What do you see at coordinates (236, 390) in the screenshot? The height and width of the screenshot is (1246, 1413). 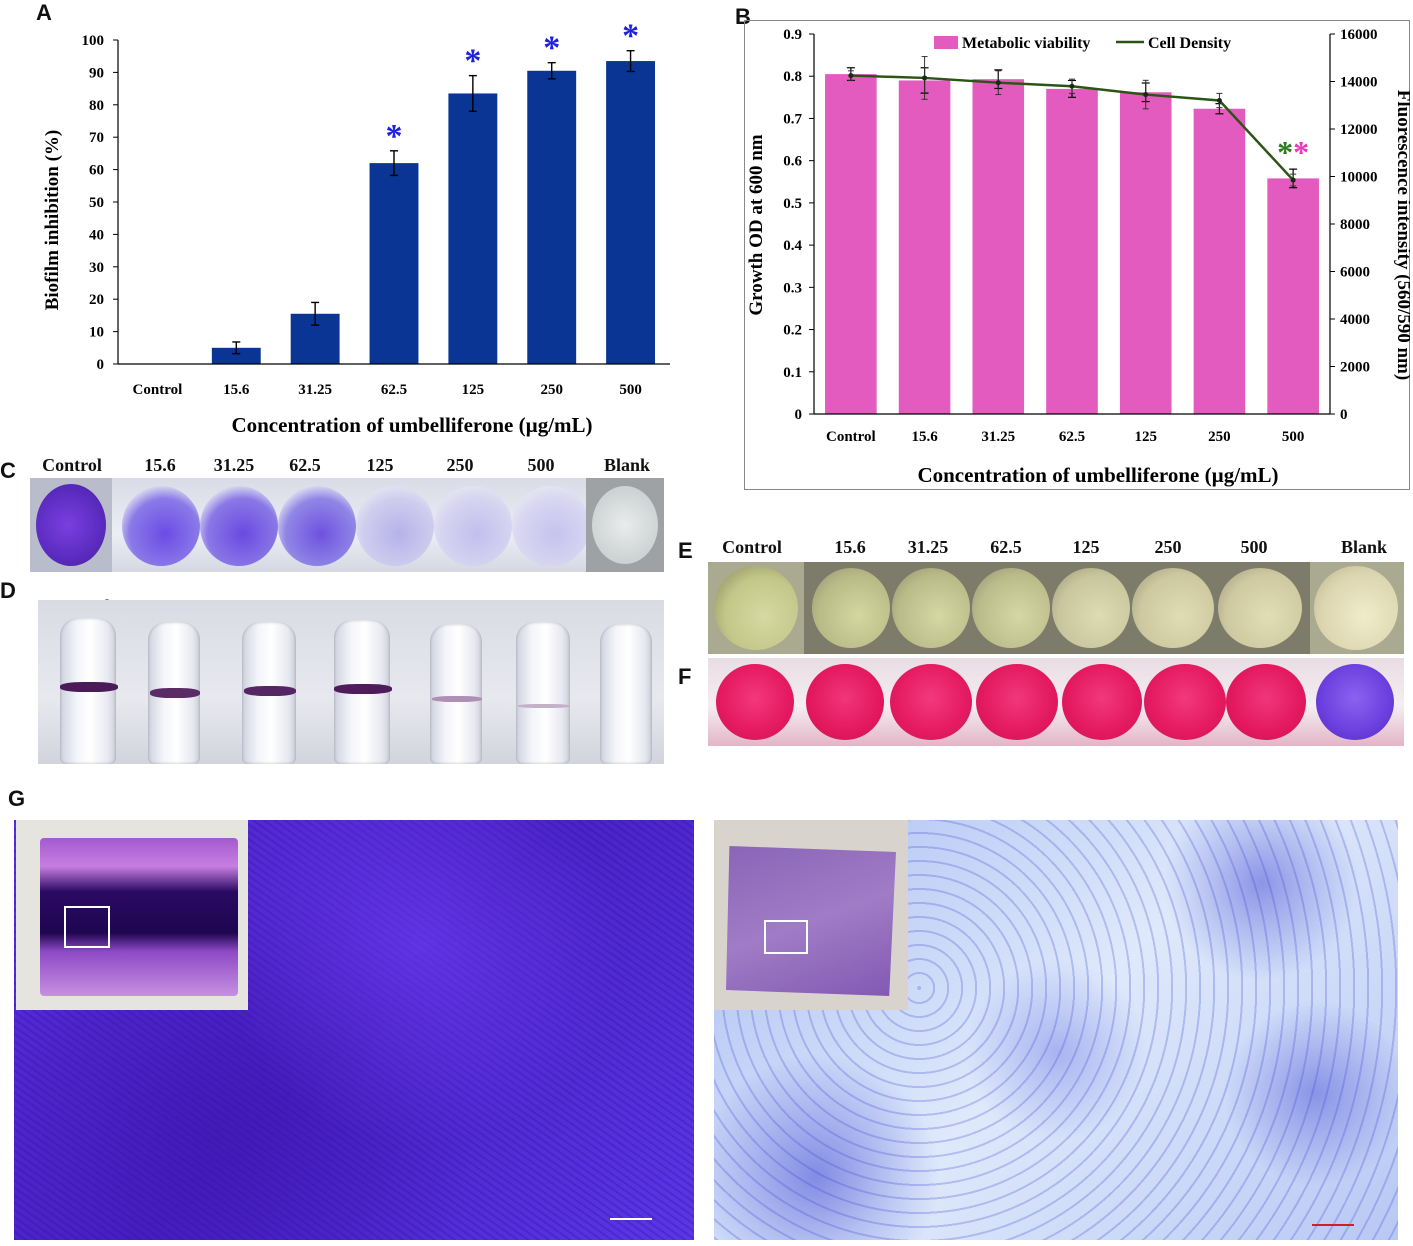 I see `chart-a-x-tick-label: 15.6` at bounding box center [236, 390].